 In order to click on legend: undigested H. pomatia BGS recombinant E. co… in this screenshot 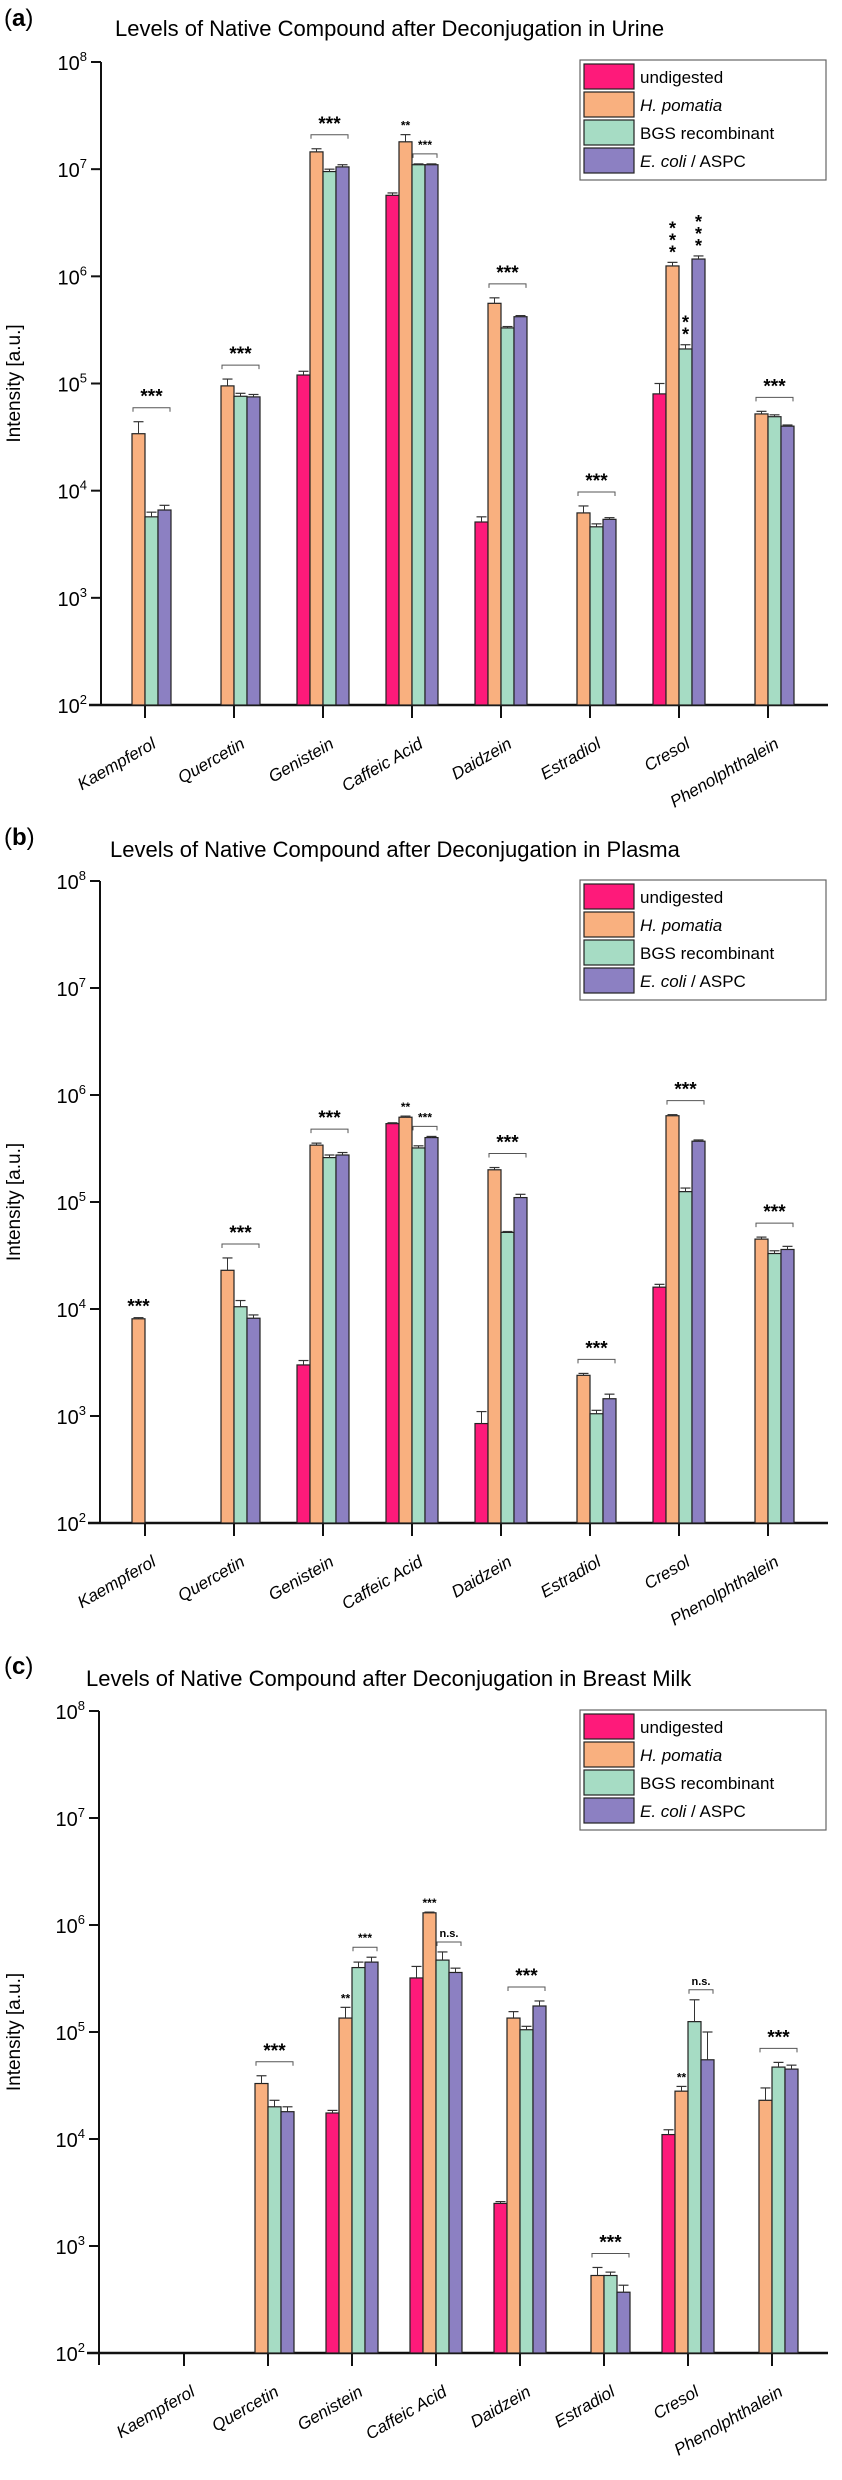, I will do `click(703, 940)`.